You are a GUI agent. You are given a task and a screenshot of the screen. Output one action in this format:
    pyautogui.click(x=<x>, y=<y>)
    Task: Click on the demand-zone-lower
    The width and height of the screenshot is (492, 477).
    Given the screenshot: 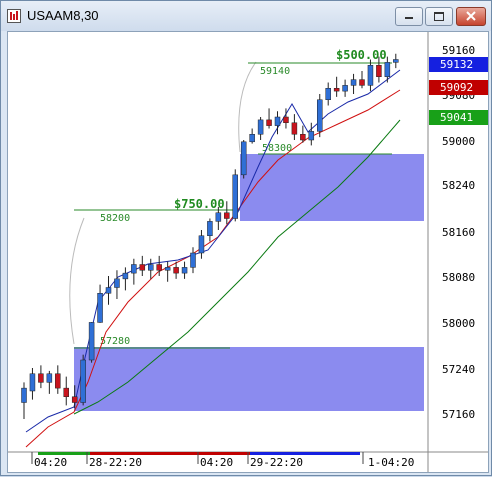 What is the action you would take?
    pyautogui.click(x=249, y=379)
    